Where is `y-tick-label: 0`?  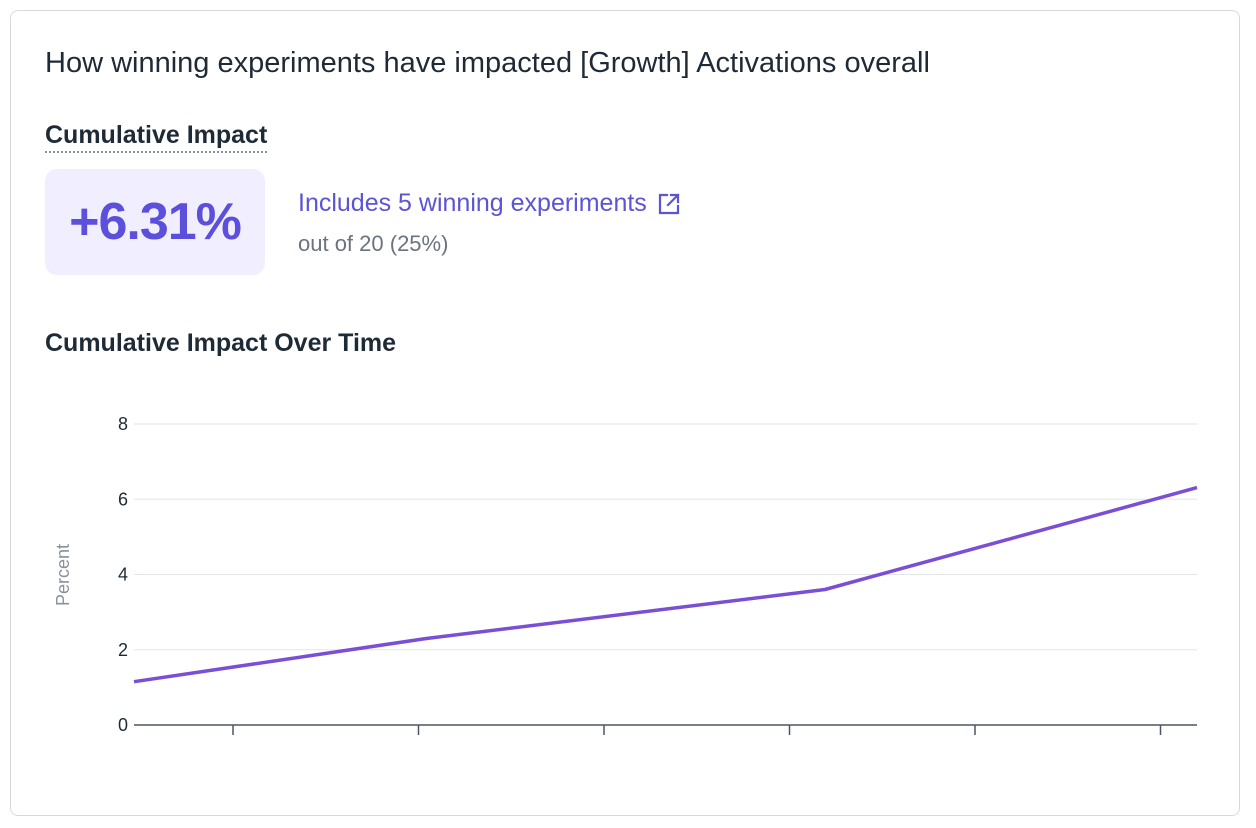
y-tick-label: 0 is located at coordinates (123, 725).